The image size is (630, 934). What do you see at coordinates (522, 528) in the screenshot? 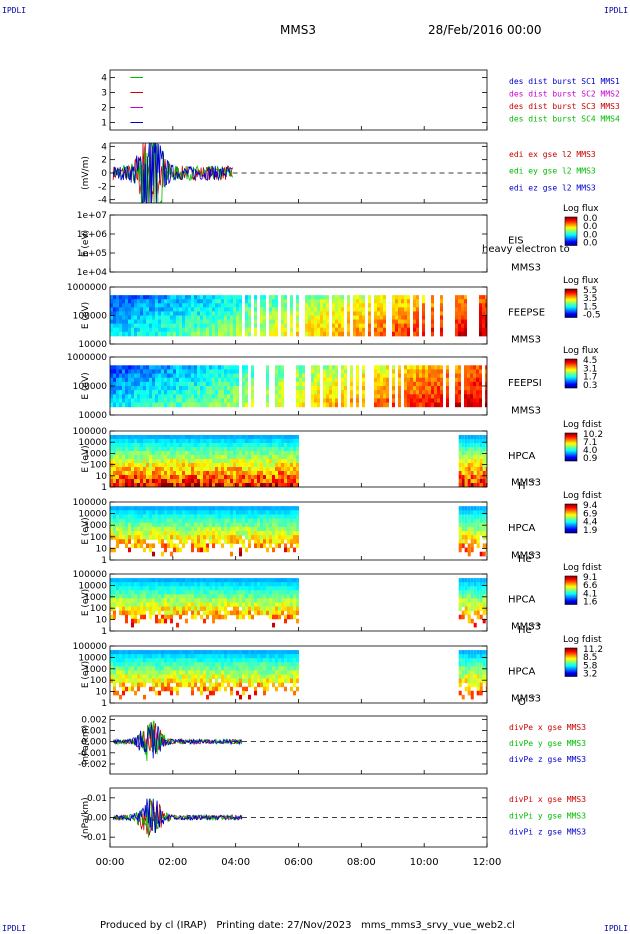
I see `inst-label-hpca_he: HPCA` at bounding box center [522, 528].